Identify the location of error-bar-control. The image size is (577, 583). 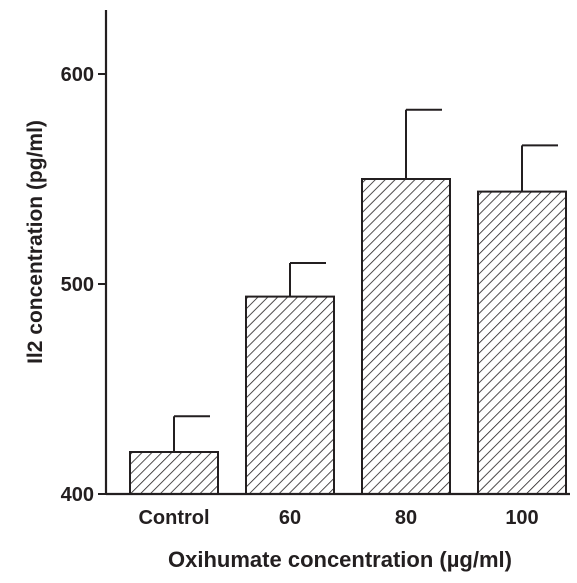
(191, 433).